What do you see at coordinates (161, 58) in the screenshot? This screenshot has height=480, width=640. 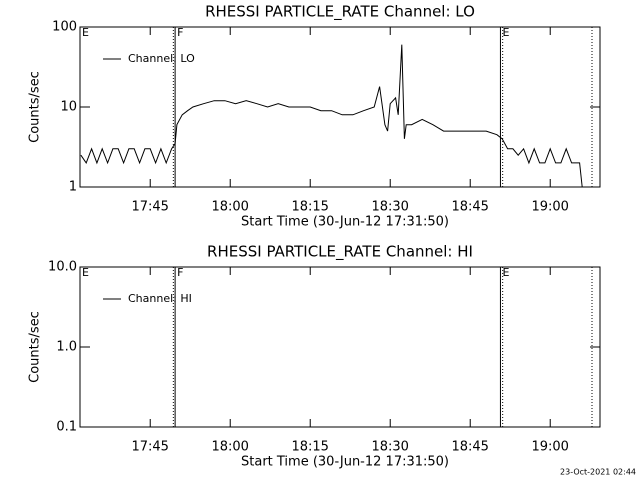 I see `legend-label: Channel: LO` at bounding box center [161, 58].